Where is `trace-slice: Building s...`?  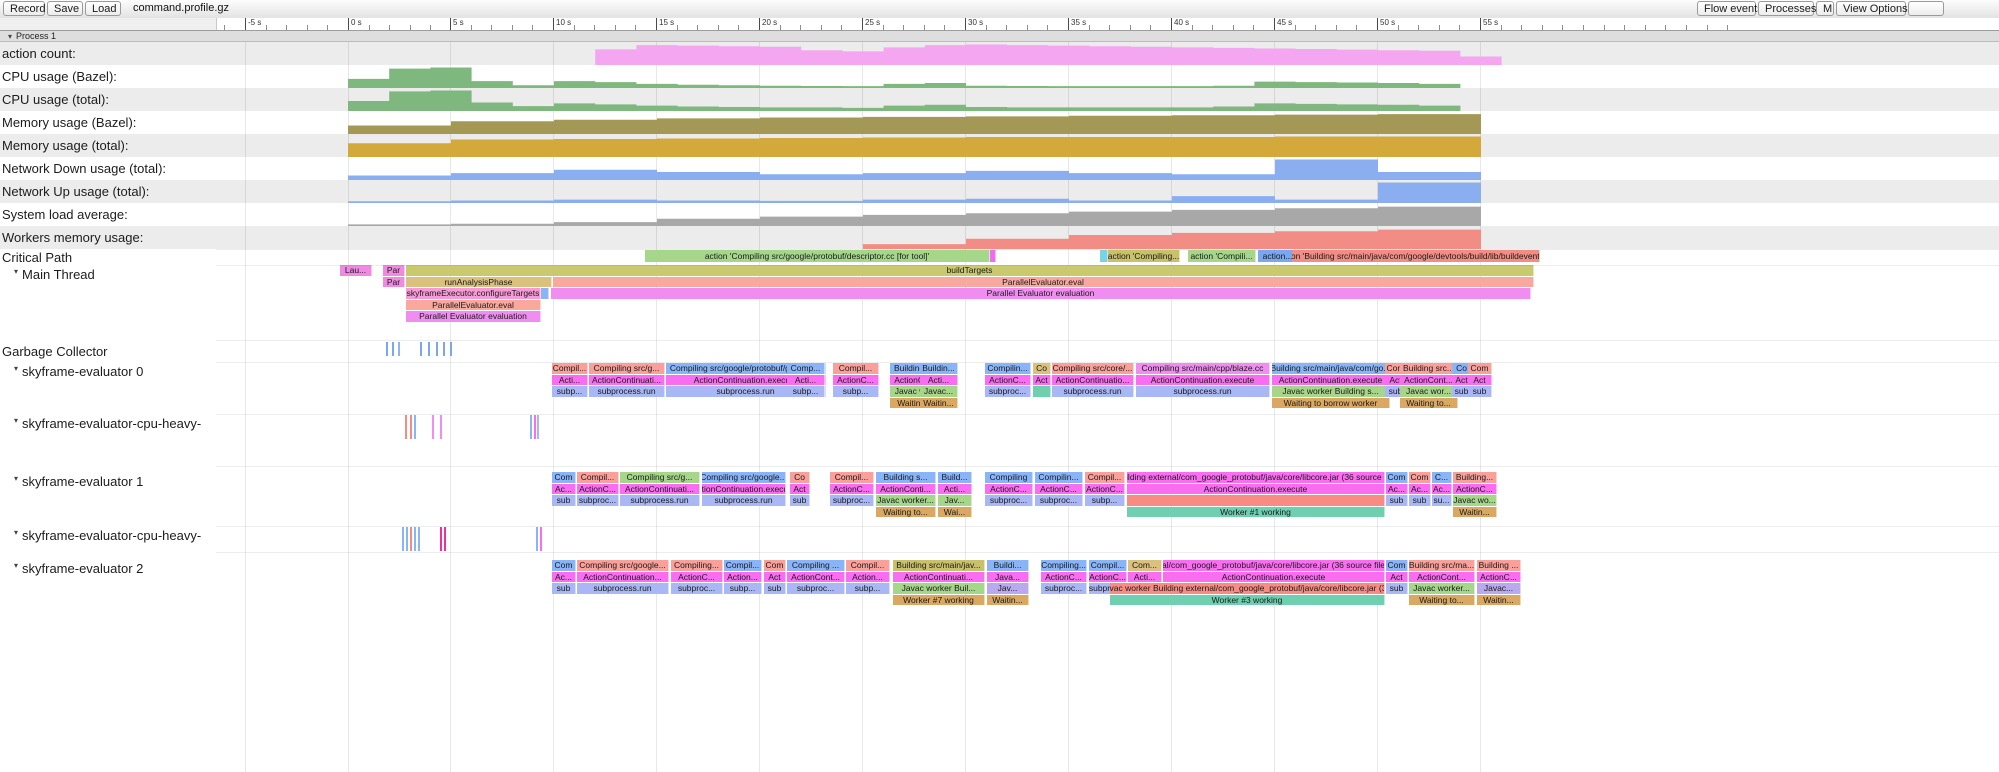 trace-slice: Building s... is located at coordinates (906, 477).